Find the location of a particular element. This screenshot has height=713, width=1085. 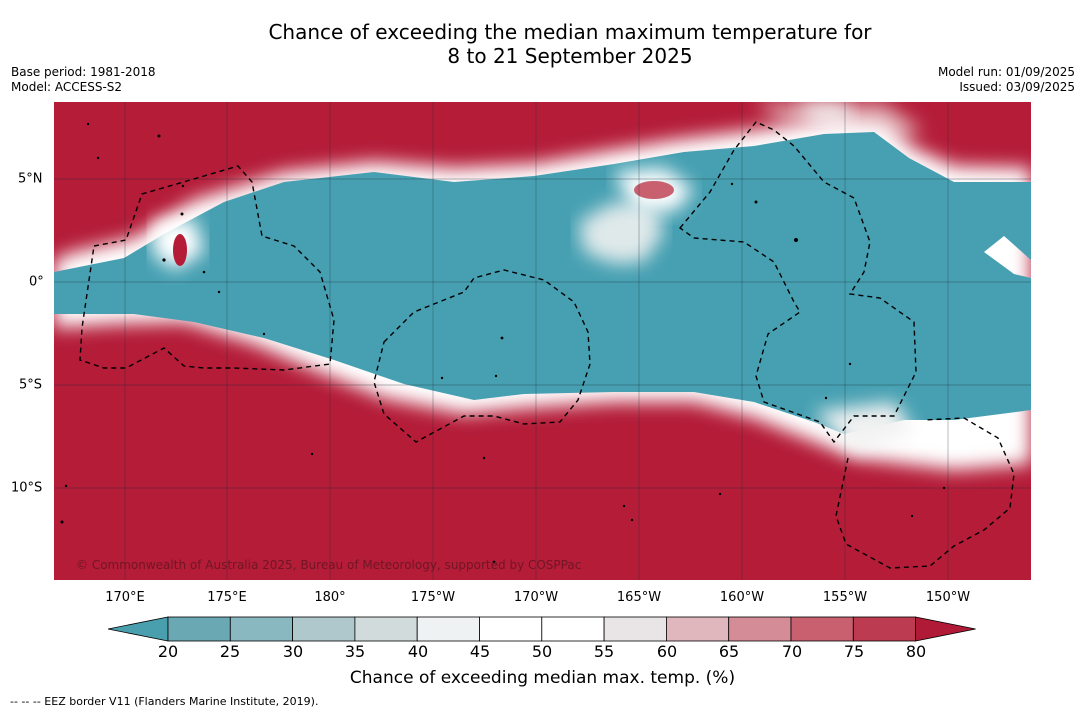

lat-label: 5°S is located at coordinates (31, 385).